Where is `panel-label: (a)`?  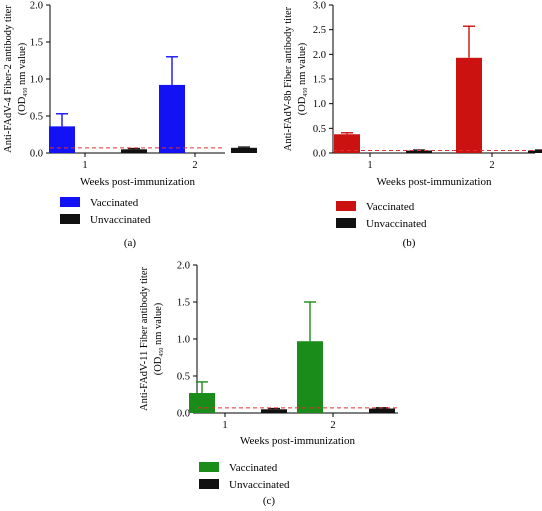
panel-label: (a) is located at coordinates (130, 243).